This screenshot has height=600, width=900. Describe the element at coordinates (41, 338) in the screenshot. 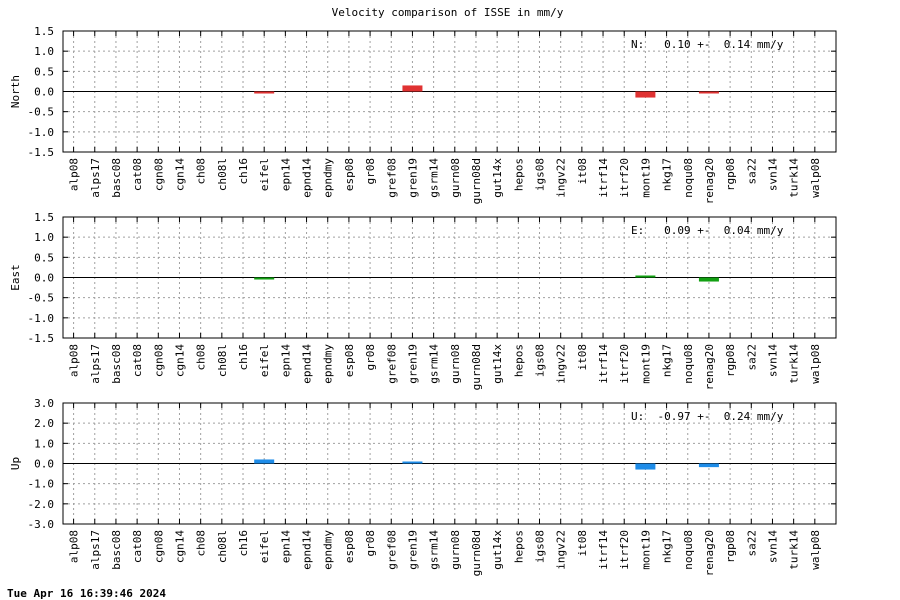

I see `y-tick-label: -1.5` at that location.